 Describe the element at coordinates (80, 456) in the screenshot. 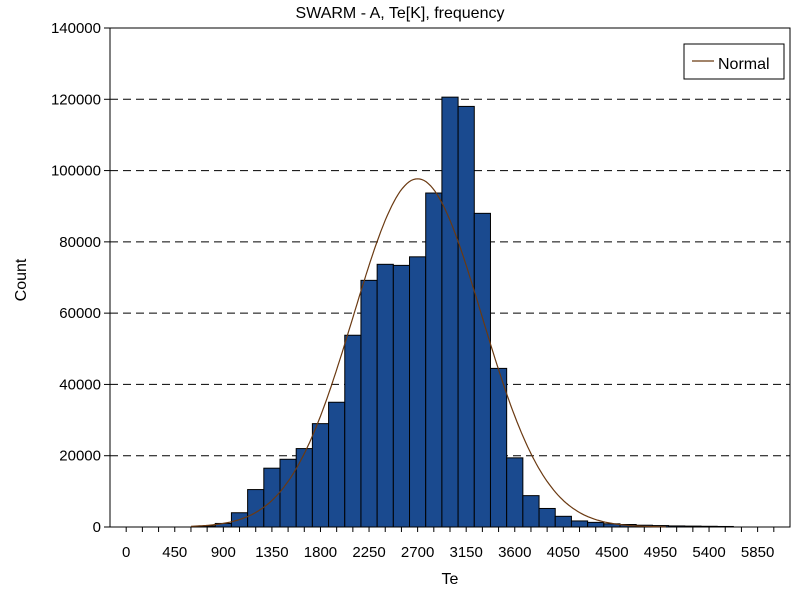

I see `y-tick-label: 20000` at that location.